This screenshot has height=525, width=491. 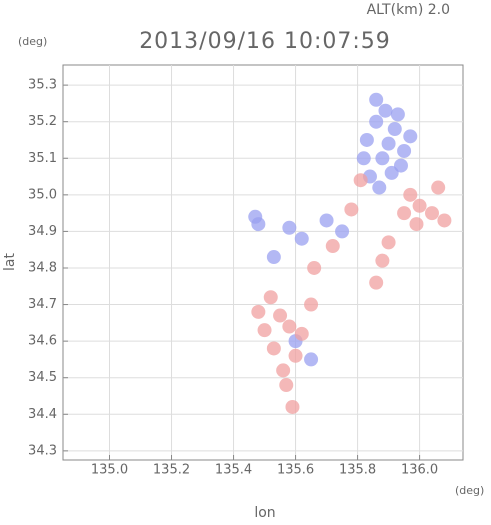 What do you see at coordinates (42, 414) in the screenshot?
I see `y-tick-label: 34.4` at bounding box center [42, 414].